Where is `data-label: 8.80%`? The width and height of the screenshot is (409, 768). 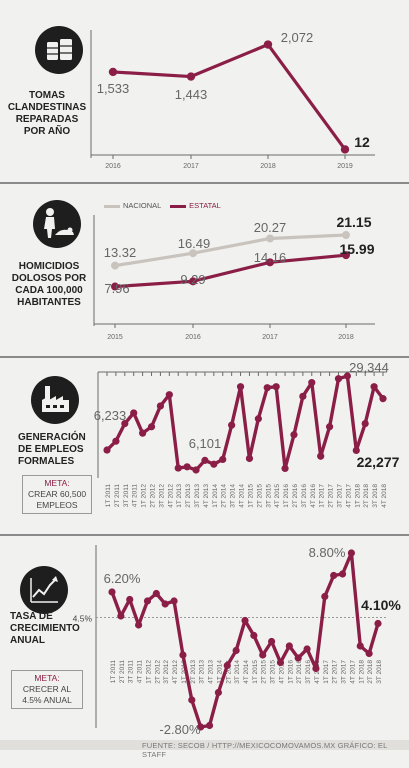 data-label: 8.80% is located at coordinates (327, 552).